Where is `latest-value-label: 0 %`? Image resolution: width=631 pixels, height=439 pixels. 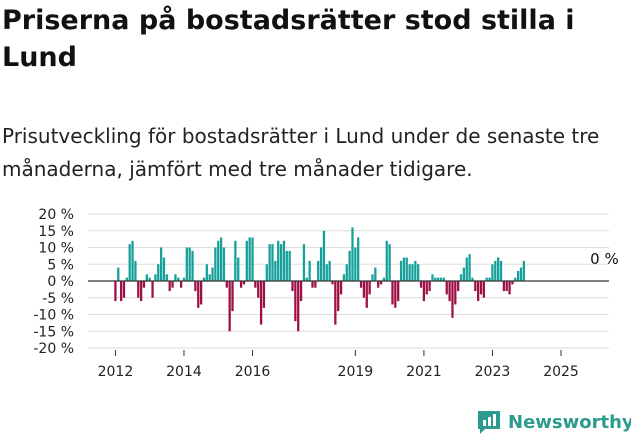 latest-value-label: 0 % is located at coordinates (604, 259).